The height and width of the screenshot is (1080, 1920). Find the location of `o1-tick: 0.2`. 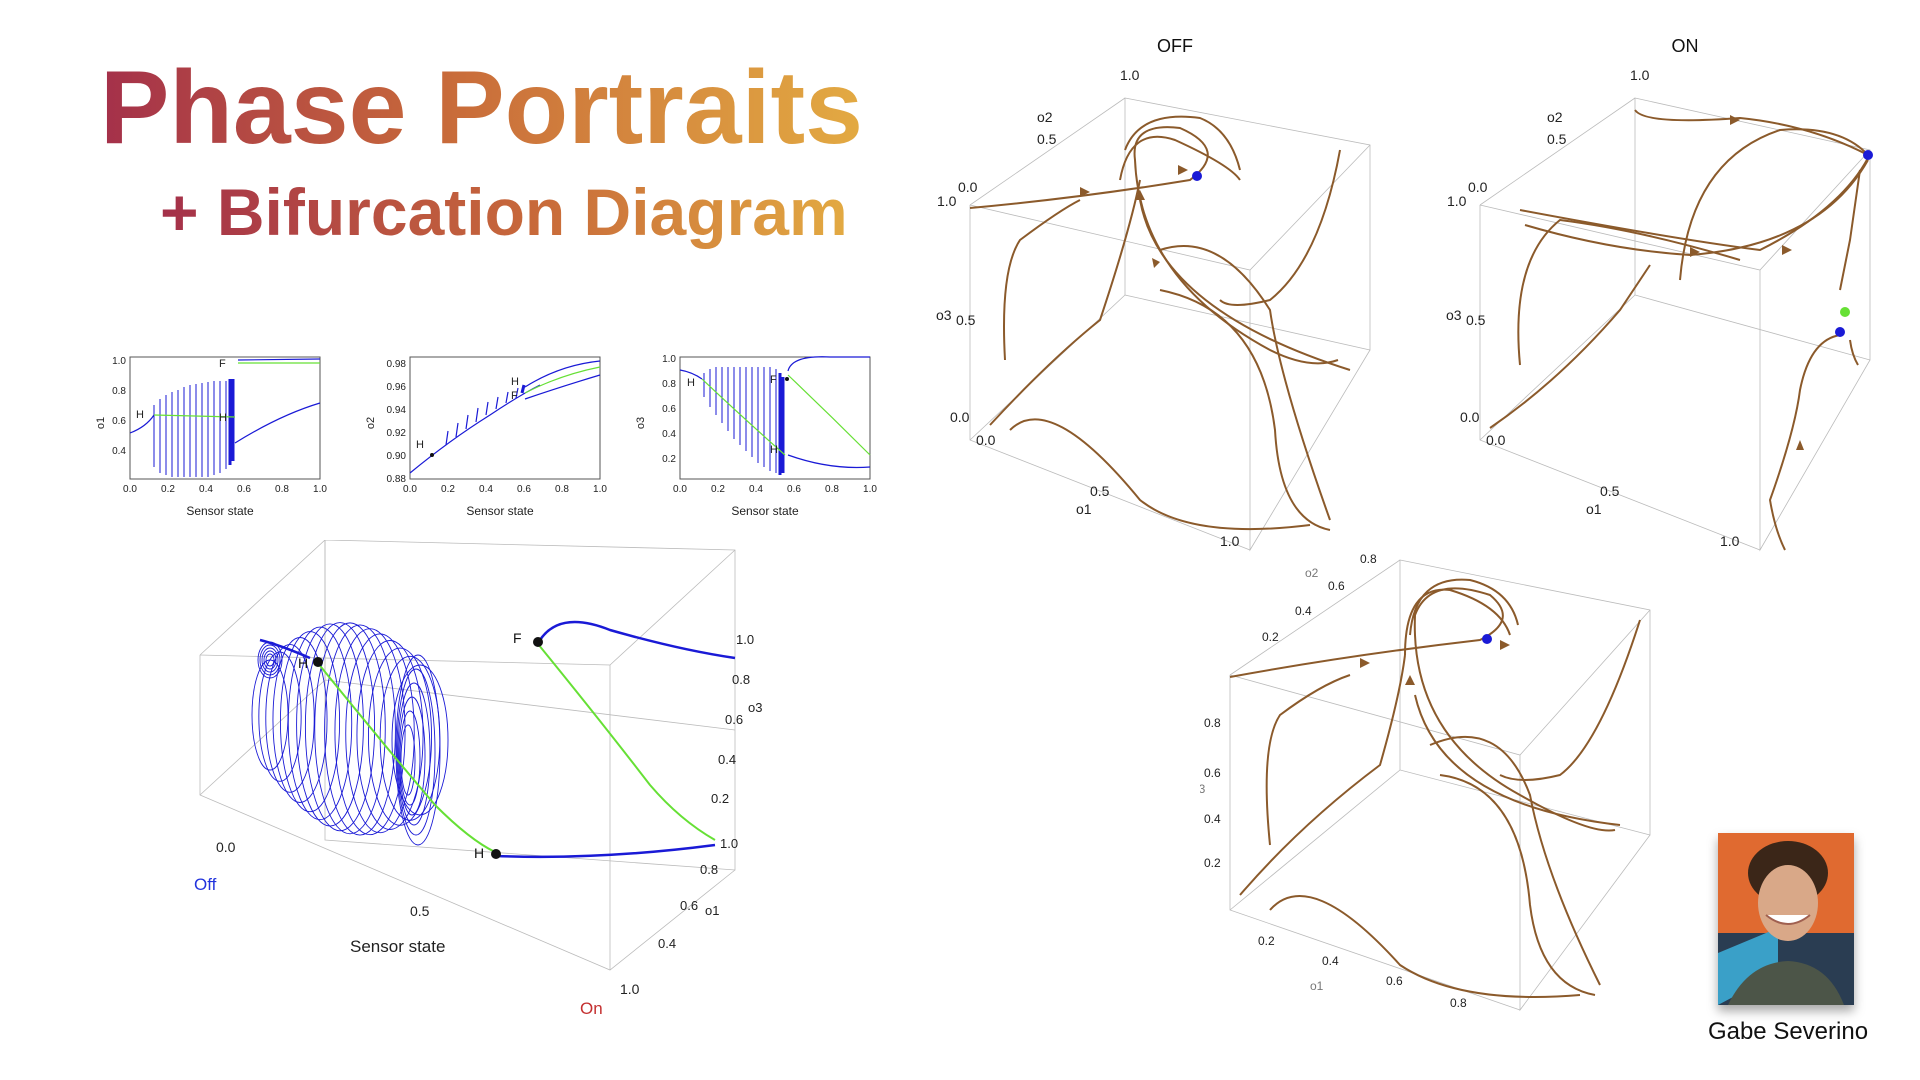

o1-tick: 0.2 is located at coordinates (1266, 941).